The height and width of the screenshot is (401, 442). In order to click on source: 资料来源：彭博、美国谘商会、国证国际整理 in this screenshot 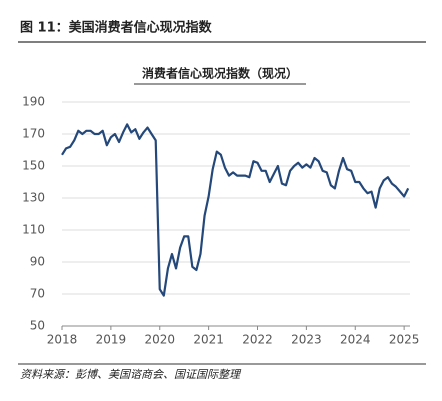, I will do `click(131, 374)`.